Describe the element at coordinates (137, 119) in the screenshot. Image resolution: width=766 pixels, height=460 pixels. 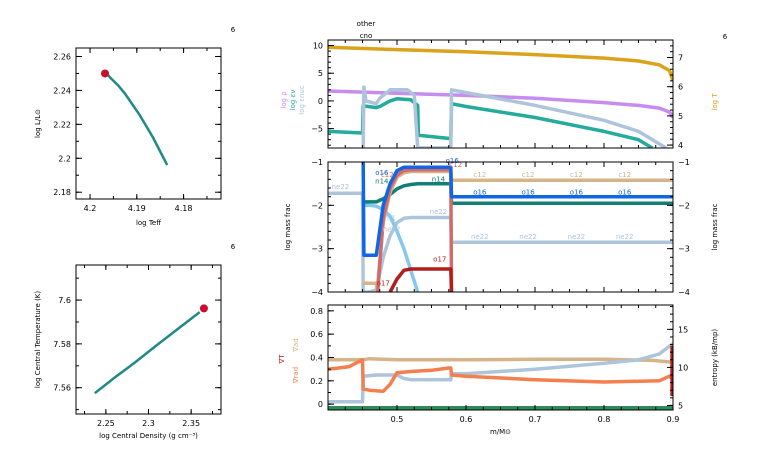
I see `hr-track-line` at that location.